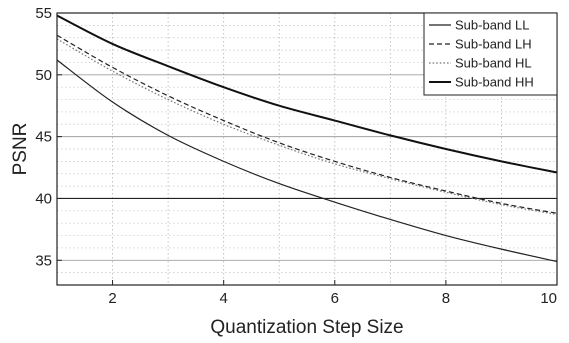 This screenshot has width=569, height=343. I want to click on legend-label: Sub-band LH, so click(493, 44).